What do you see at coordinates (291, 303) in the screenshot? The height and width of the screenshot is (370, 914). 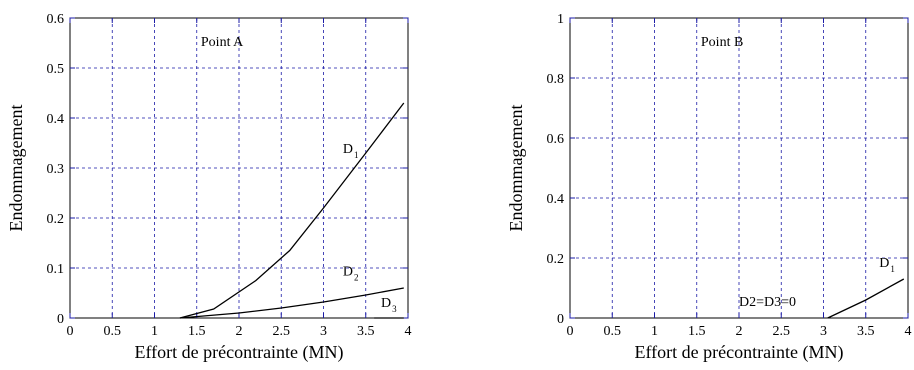 I see `series-d2-line` at bounding box center [291, 303].